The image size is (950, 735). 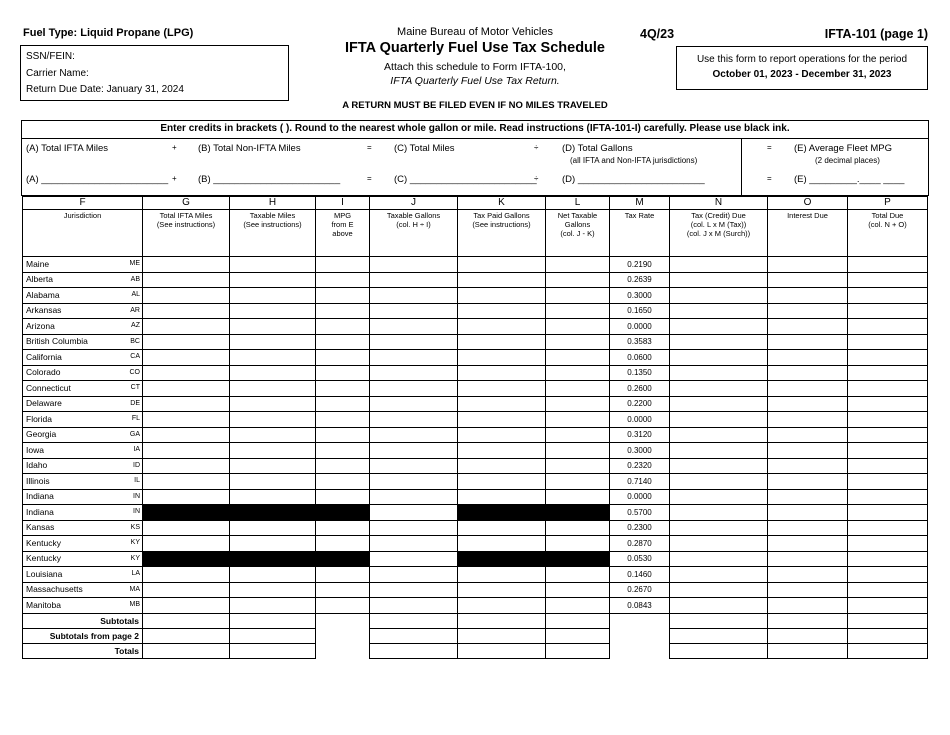 What do you see at coordinates (54, 589) in the screenshot?
I see `jurisdiction-name: Massachusetts` at bounding box center [54, 589].